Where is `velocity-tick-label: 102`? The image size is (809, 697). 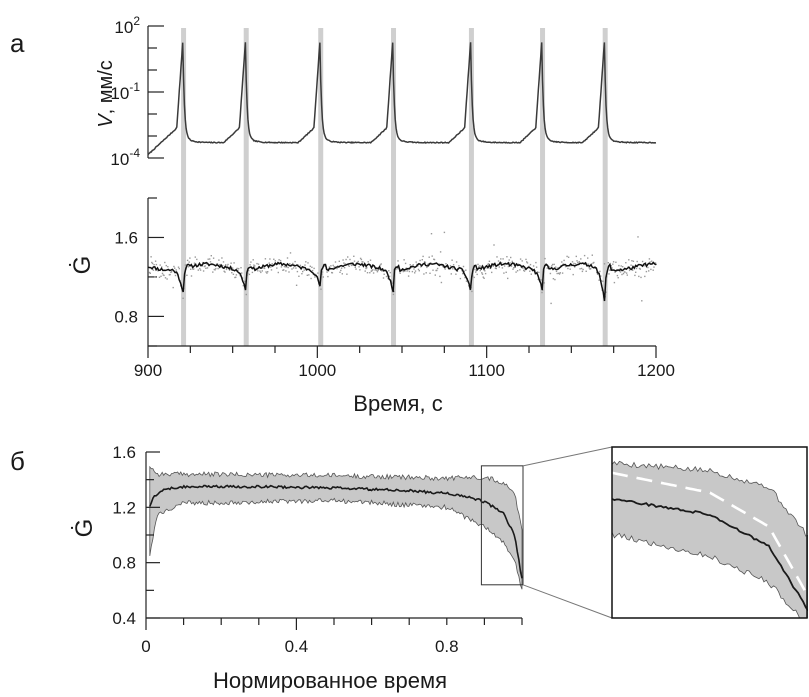 velocity-tick-label: 102 is located at coordinates (127, 25).